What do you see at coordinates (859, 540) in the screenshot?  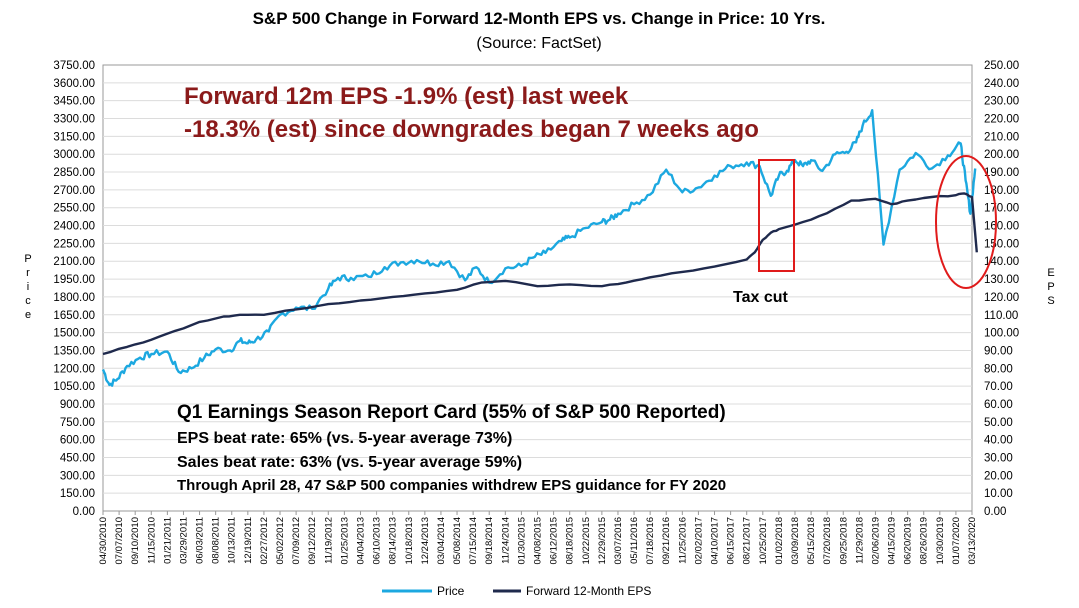 I see `x-tick-label: 11/29/2018` at bounding box center [859, 540].